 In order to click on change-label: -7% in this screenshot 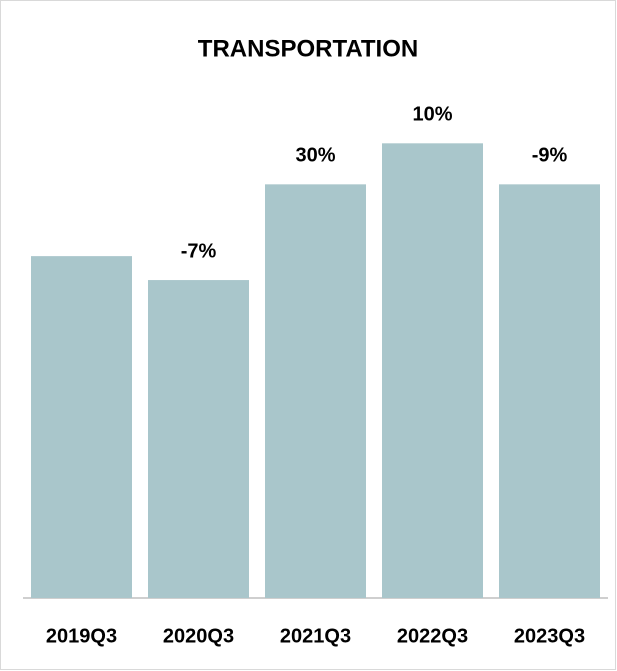, I will do `click(199, 251)`.